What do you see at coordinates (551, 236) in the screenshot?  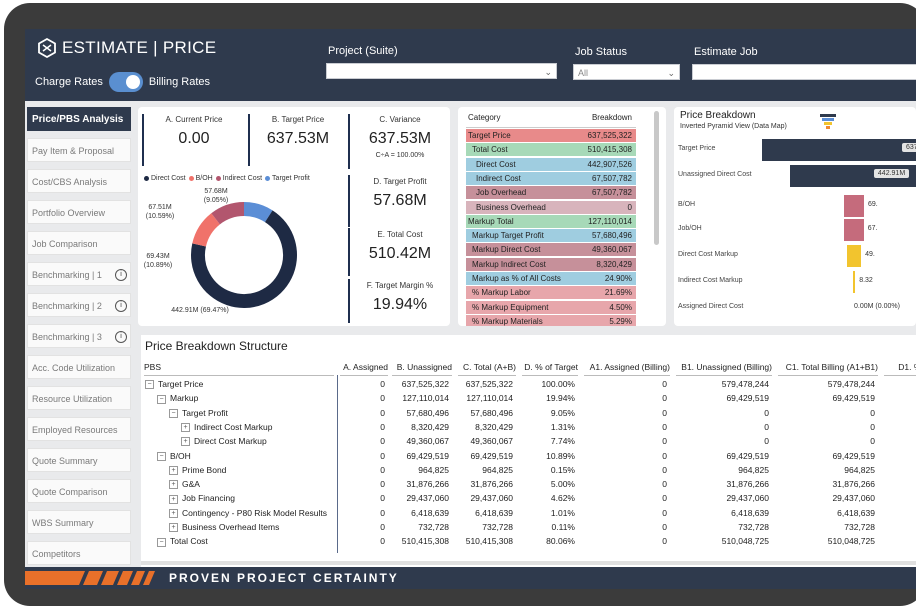 I see `breakdown-row: Markup Target Profit 57,680,496` at bounding box center [551, 236].